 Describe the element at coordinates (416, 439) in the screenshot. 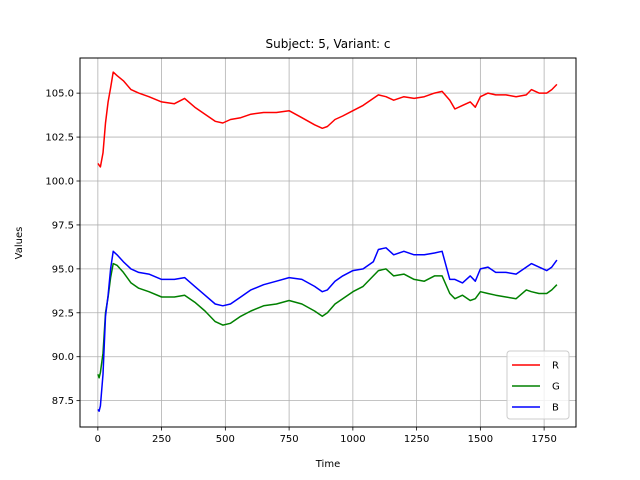

I see `x-tick-label: 1250` at that location.